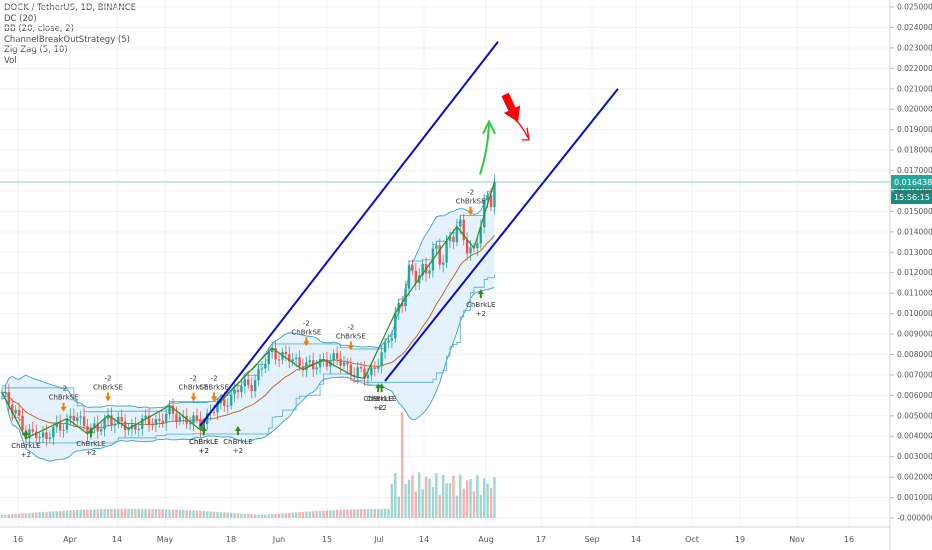 This screenshot has width=932, height=550. I want to click on x-tick-label: Aug, so click(486, 539).